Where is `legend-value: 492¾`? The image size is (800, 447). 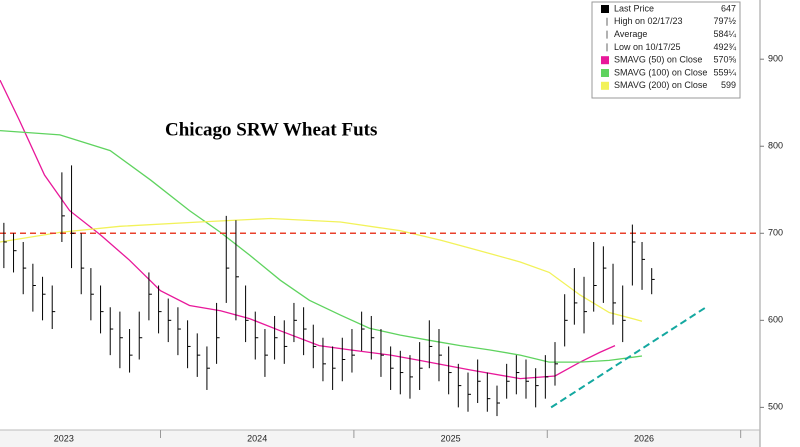
legend-value: 492¾ is located at coordinates (724, 47).